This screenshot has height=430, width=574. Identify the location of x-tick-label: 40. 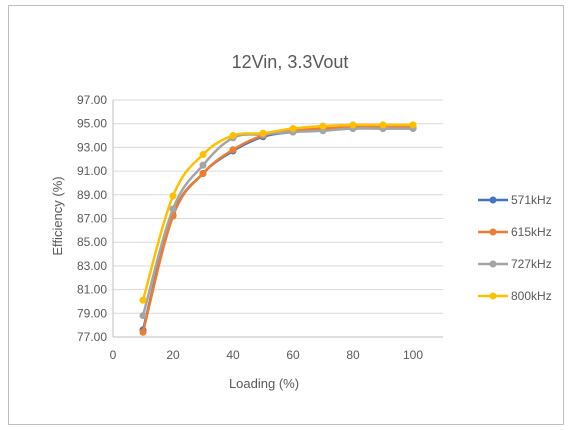
(233, 355).